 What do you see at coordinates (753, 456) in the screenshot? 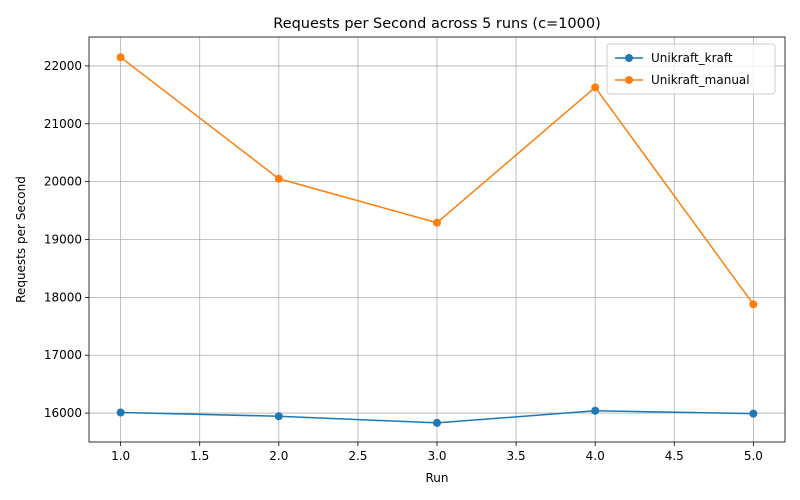
I see `x-tick-label: 5.0` at bounding box center [753, 456].